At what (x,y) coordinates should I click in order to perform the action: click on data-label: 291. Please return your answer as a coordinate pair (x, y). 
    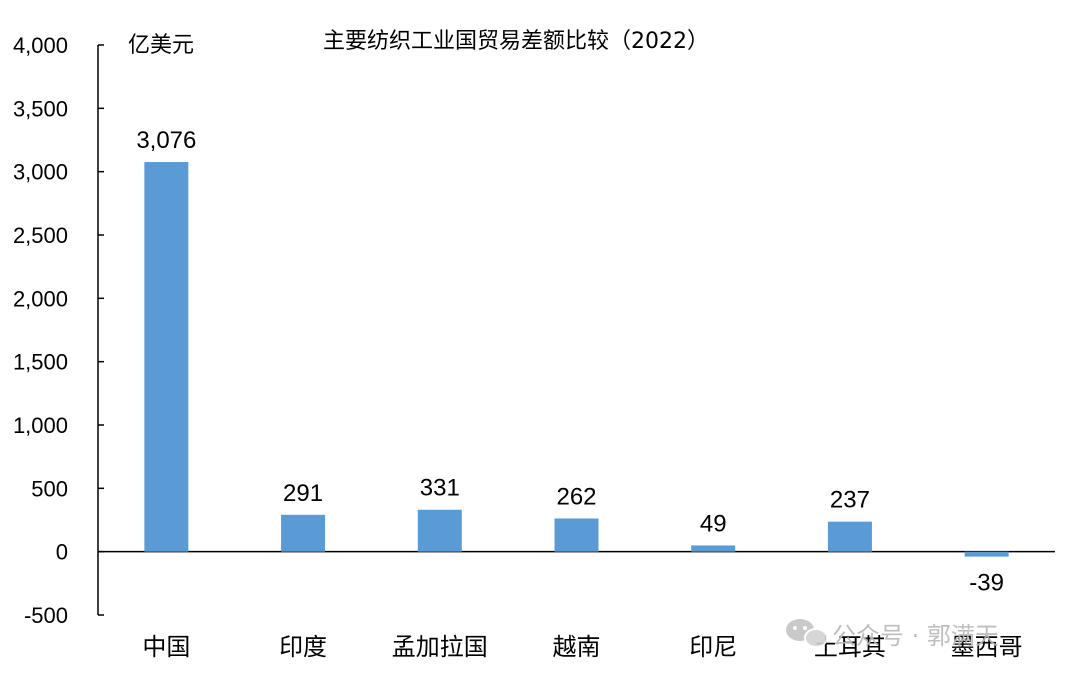
    Looking at the image, I should click on (303, 493).